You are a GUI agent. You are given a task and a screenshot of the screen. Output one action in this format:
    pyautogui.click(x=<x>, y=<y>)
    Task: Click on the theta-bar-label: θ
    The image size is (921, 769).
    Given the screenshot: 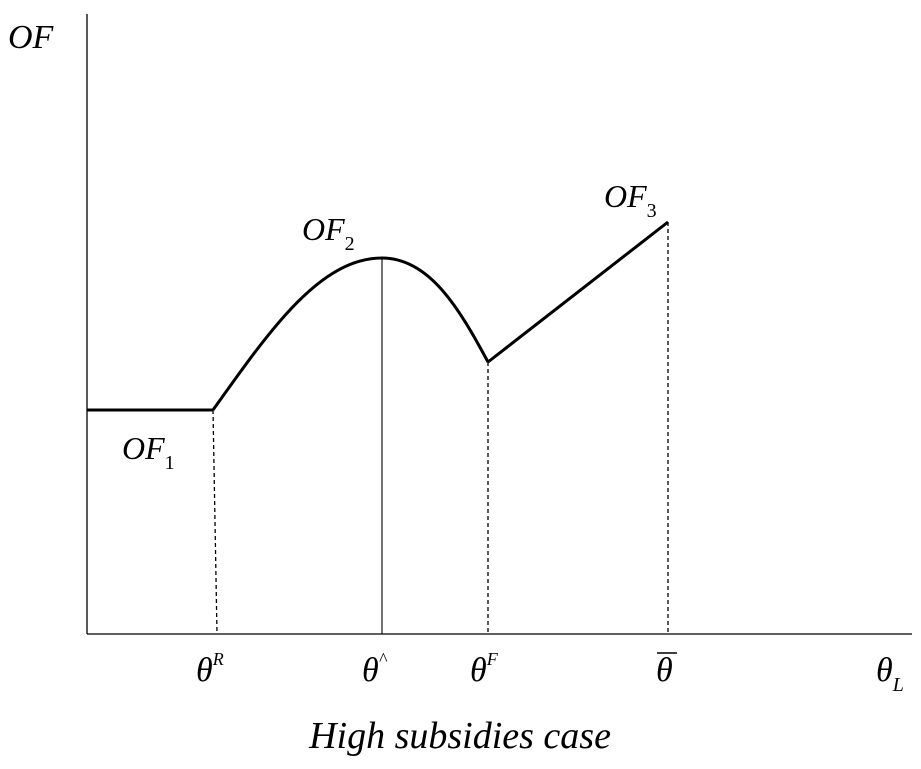 What is the action you would take?
    pyautogui.click(x=666, y=670)
    